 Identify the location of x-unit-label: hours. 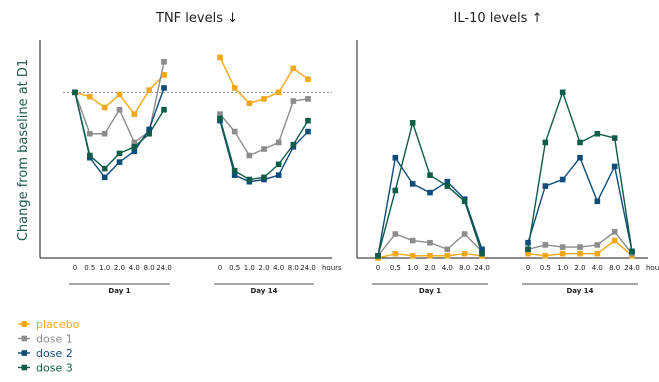
(332, 268).